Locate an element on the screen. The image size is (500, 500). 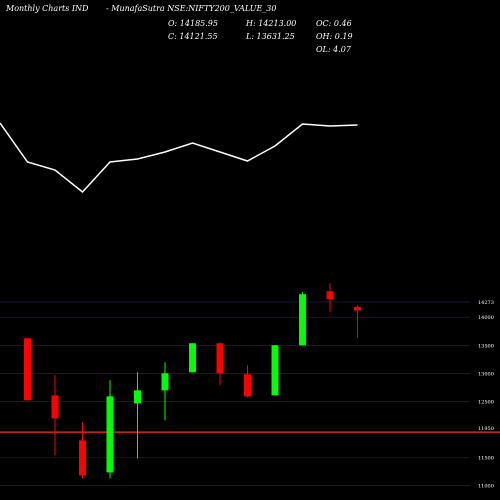
oc-label: OC: 0.46 is located at coordinates (334, 23).